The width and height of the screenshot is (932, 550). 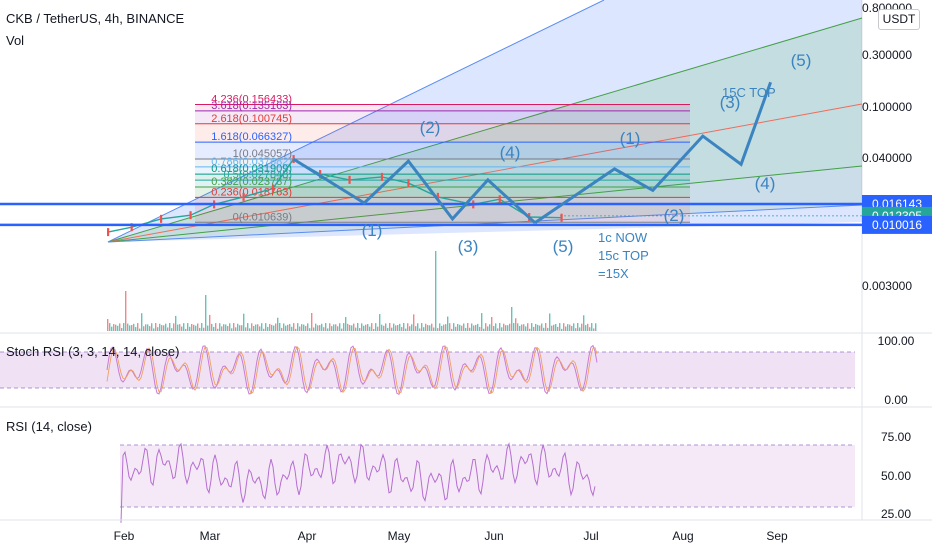 What do you see at coordinates (251, 182) in the screenshot?
I see `fib-level-label: 0.382(0.023787)` at bounding box center [251, 182].